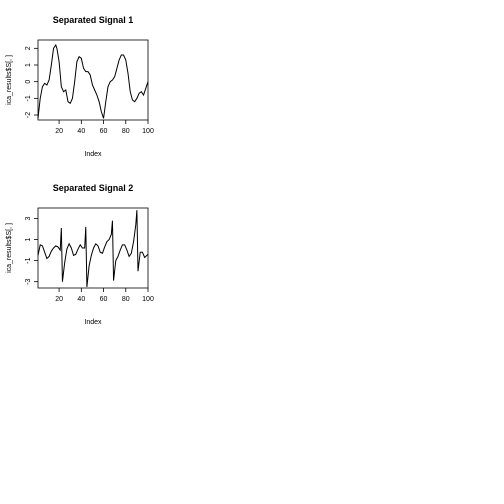  I want to click on chart-1-x-label: Index, so click(93, 154).